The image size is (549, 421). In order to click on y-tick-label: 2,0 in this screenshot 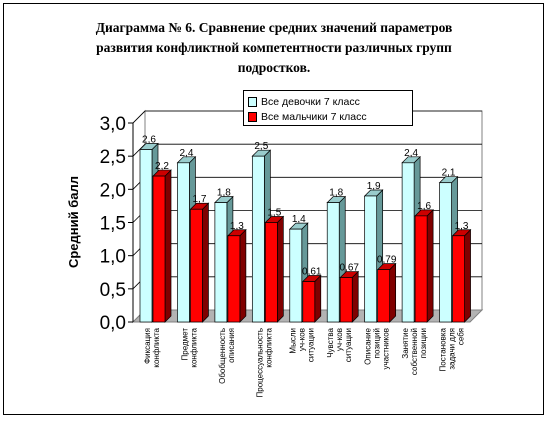, I will do `click(113, 190)`.